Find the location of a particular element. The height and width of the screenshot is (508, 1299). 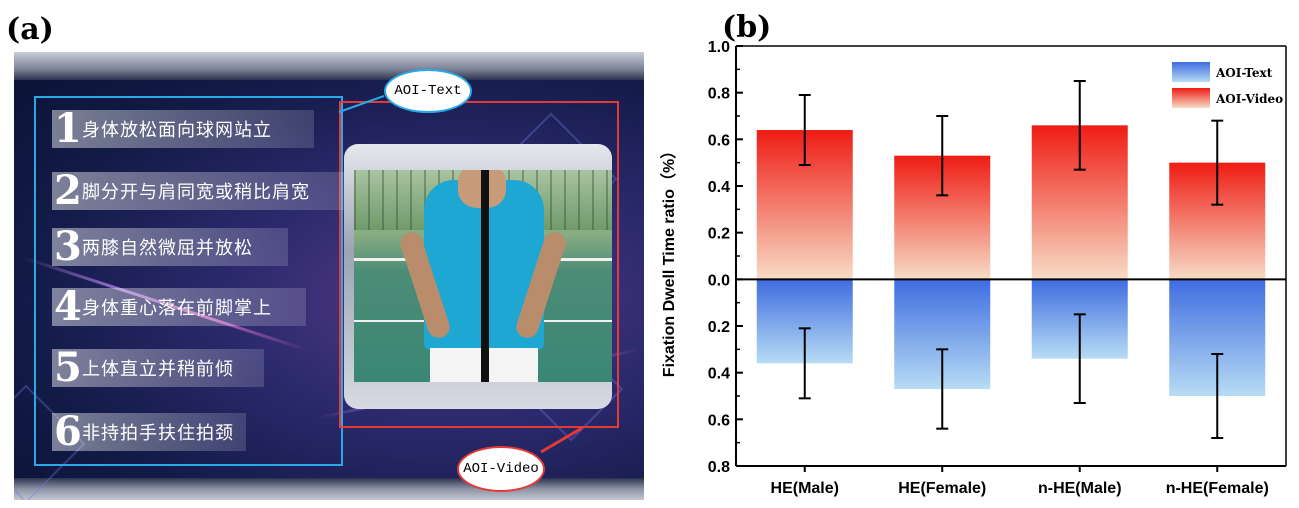

aoi-text-callout: AOI-Text is located at coordinates (428, 91).